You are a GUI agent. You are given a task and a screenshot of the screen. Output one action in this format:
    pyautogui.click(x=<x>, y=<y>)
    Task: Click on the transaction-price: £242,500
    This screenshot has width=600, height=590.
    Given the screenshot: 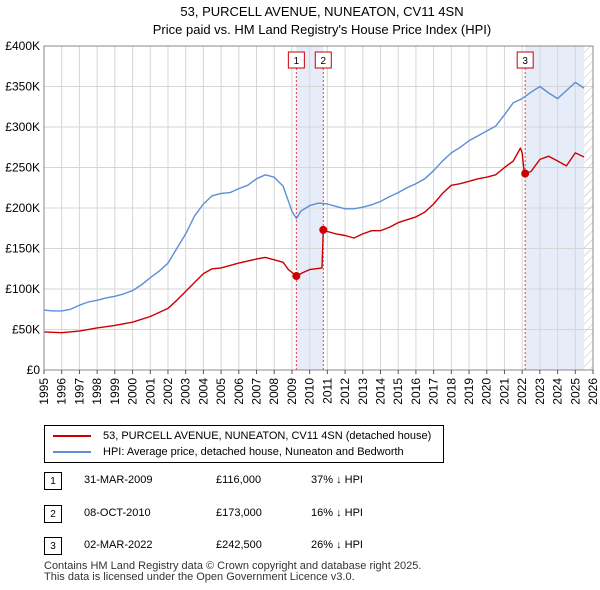 What is the action you would take?
    pyautogui.click(x=239, y=545)
    